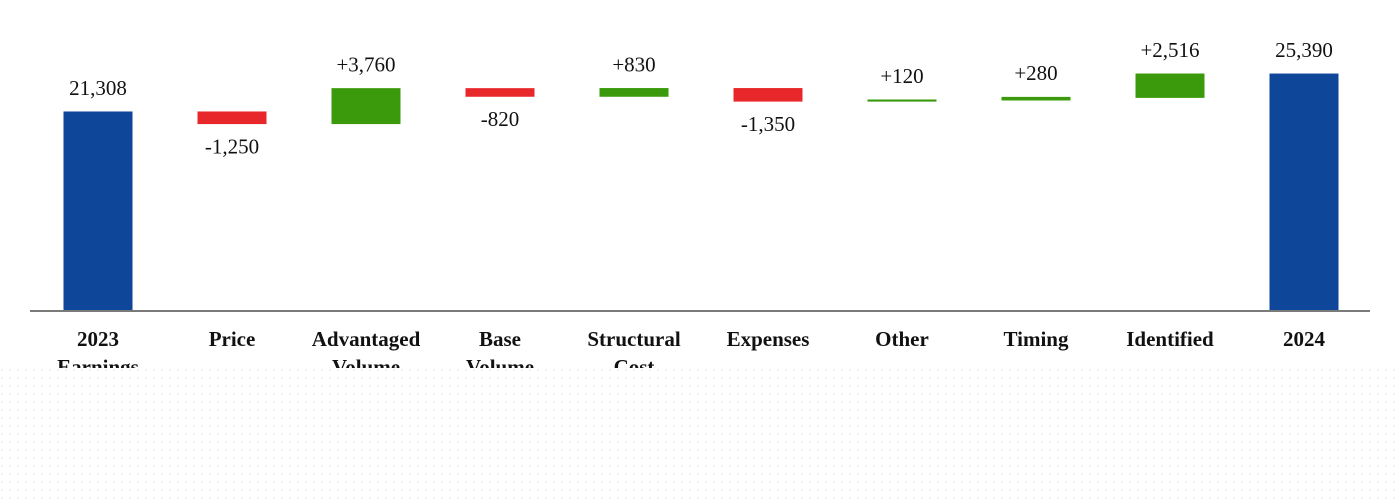  I want to click on value-label: 21,308, so click(98, 88).